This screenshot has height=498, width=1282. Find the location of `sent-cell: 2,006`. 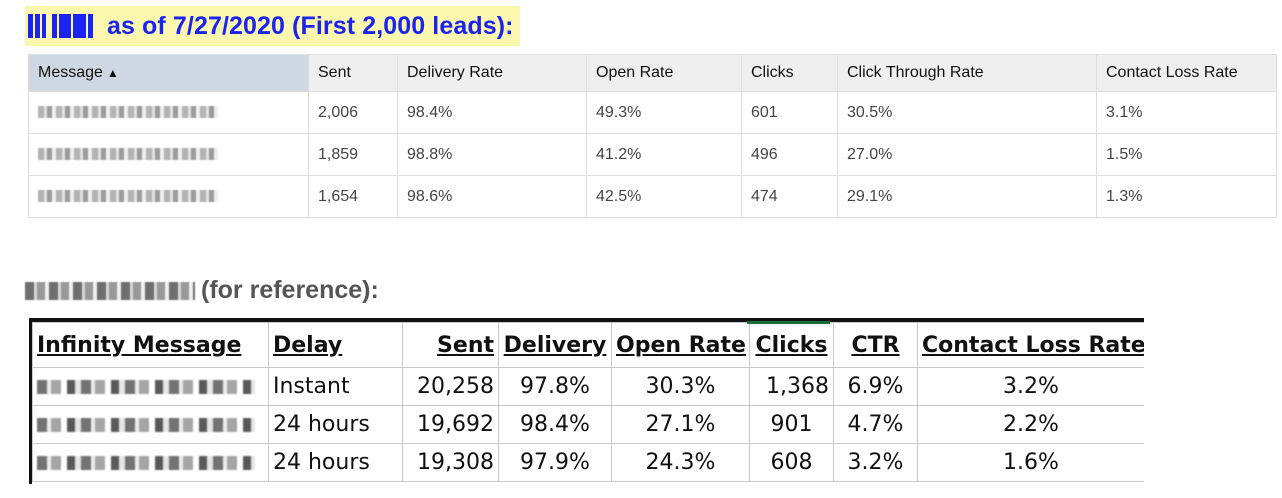

sent-cell: 2,006 is located at coordinates (353, 112).